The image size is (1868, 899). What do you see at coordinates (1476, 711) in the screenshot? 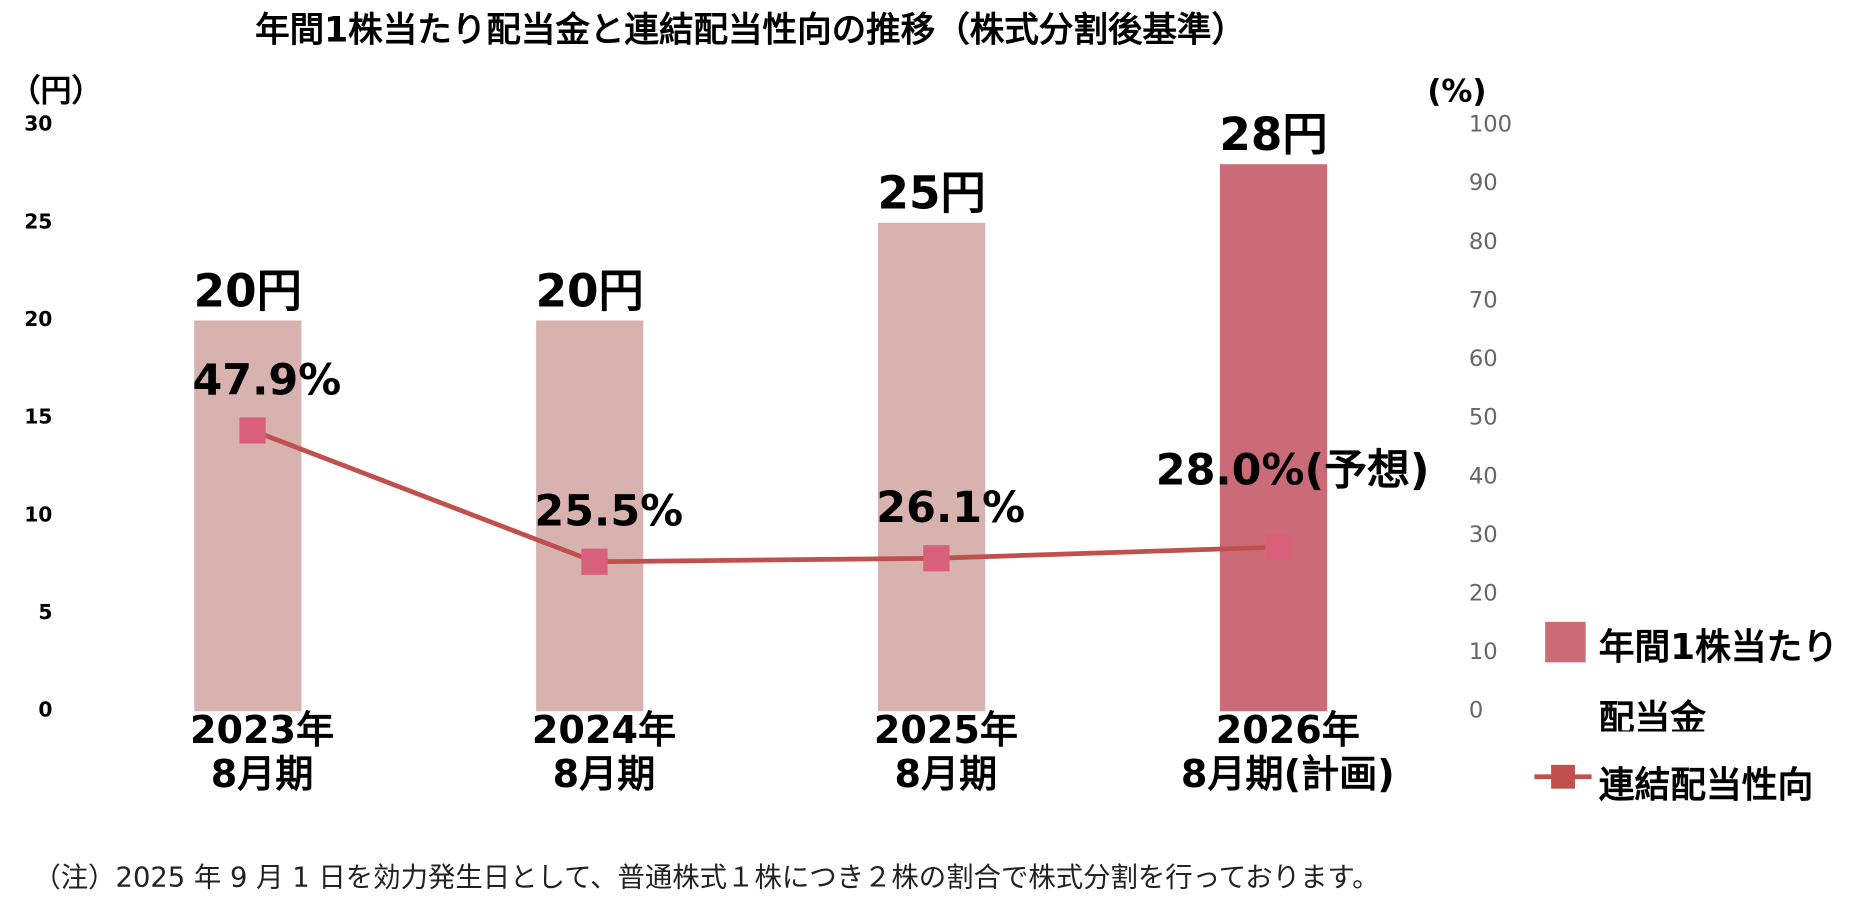
I see `y2-tick-label: 0` at bounding box center [1476, 711].